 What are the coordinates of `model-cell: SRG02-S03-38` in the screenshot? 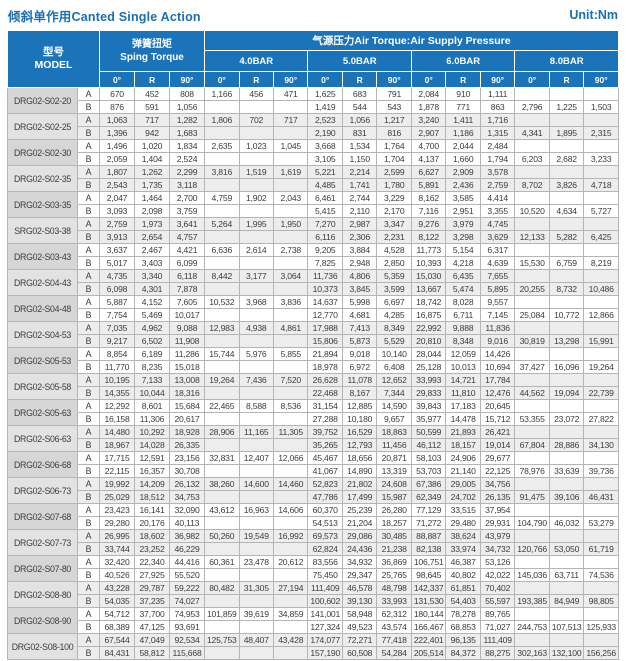 It's located at (42, 230).